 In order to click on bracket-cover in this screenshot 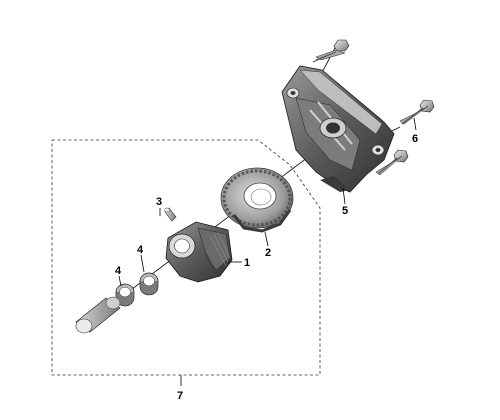, I will do `click(338, 129)`.